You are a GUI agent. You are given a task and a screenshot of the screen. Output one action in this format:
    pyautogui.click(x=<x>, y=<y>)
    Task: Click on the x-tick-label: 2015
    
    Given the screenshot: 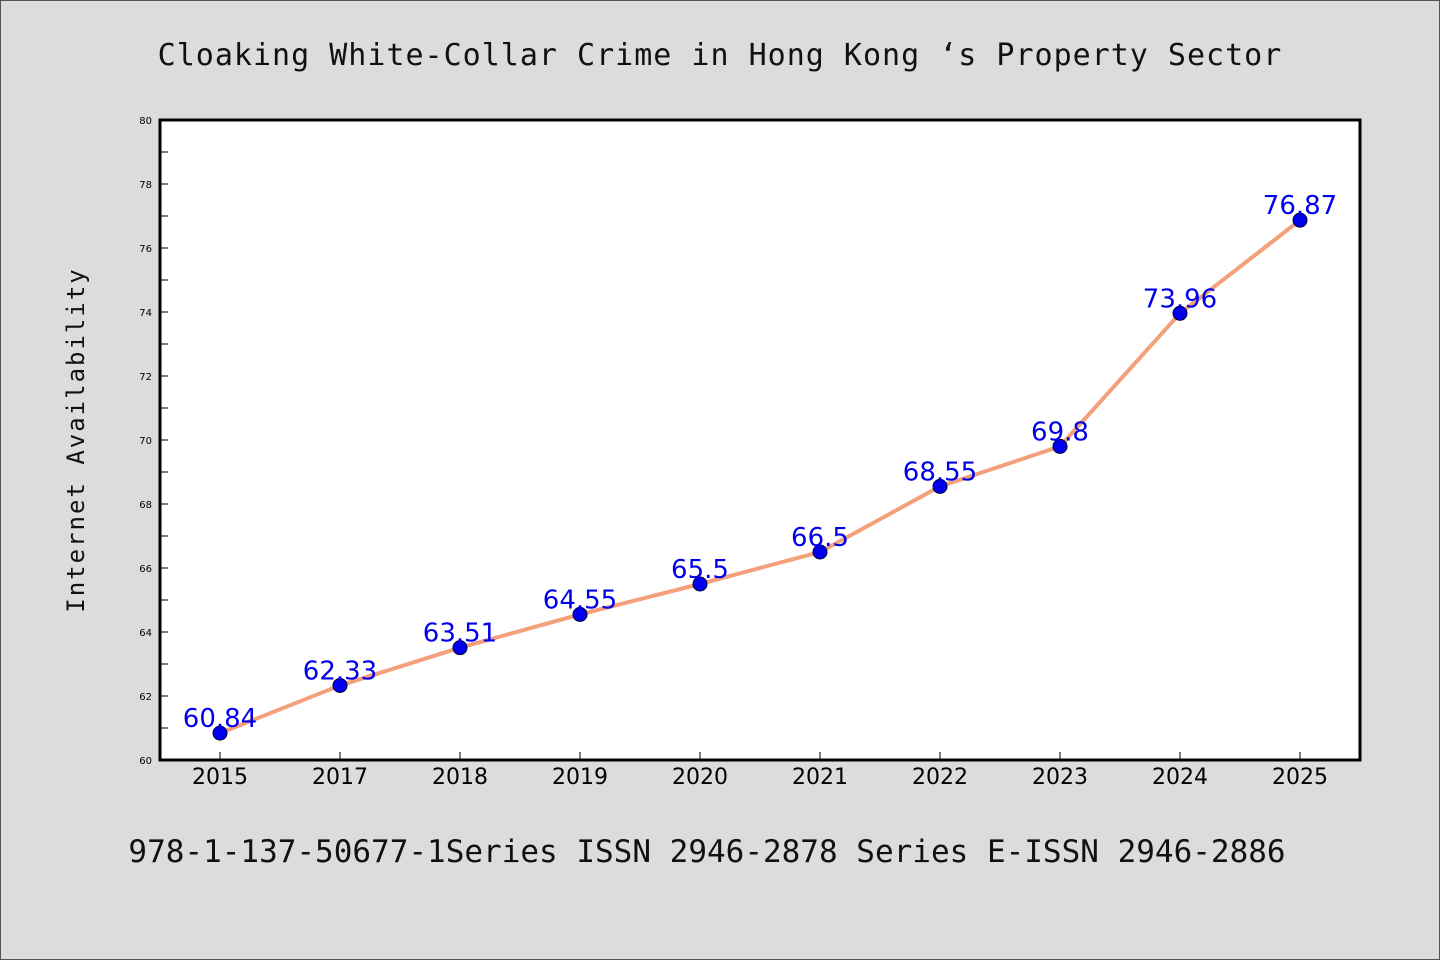 What is the action you would take?
    pyautogui.click(x=220, y=777)
    